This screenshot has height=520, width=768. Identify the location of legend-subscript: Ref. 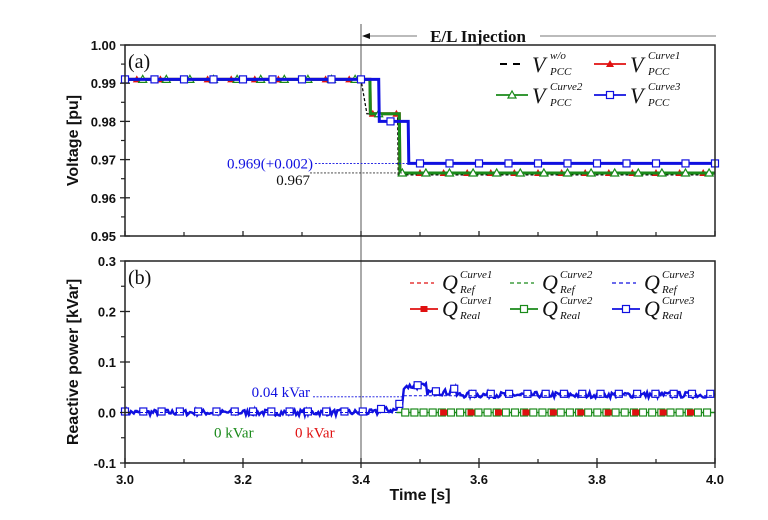
(670, 290).